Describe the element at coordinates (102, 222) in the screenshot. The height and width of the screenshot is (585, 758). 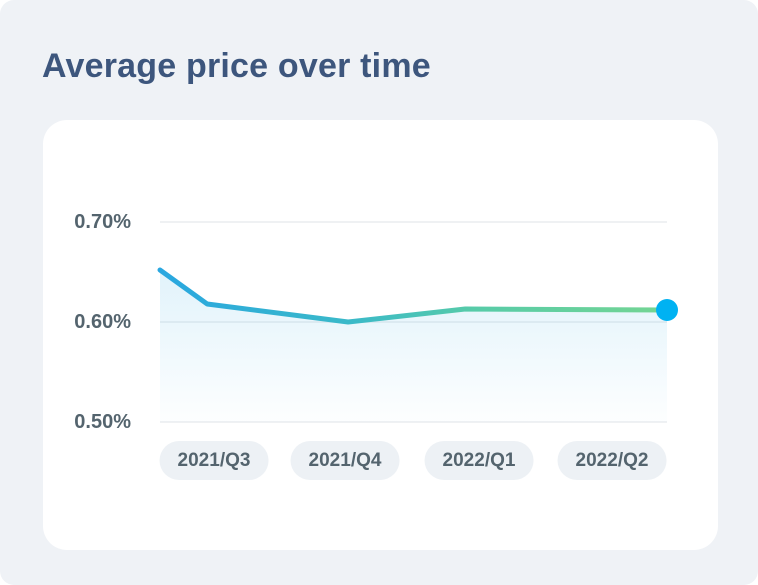
I see `y-axis-tick-070: 0.70%` at that location.